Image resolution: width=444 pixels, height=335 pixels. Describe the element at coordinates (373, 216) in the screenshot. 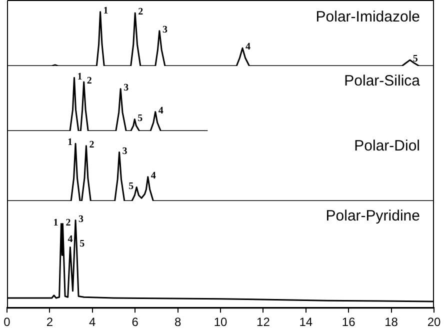

I see `chart-title: Polar-Pyridine` at that location.